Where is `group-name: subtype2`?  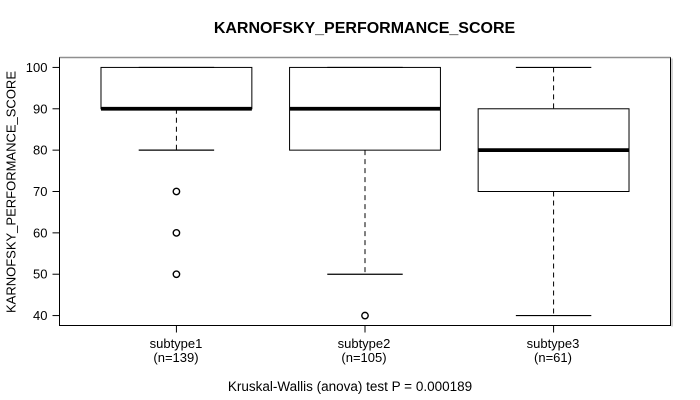 group-name: subtype2 is located at coordinates (364, 343).